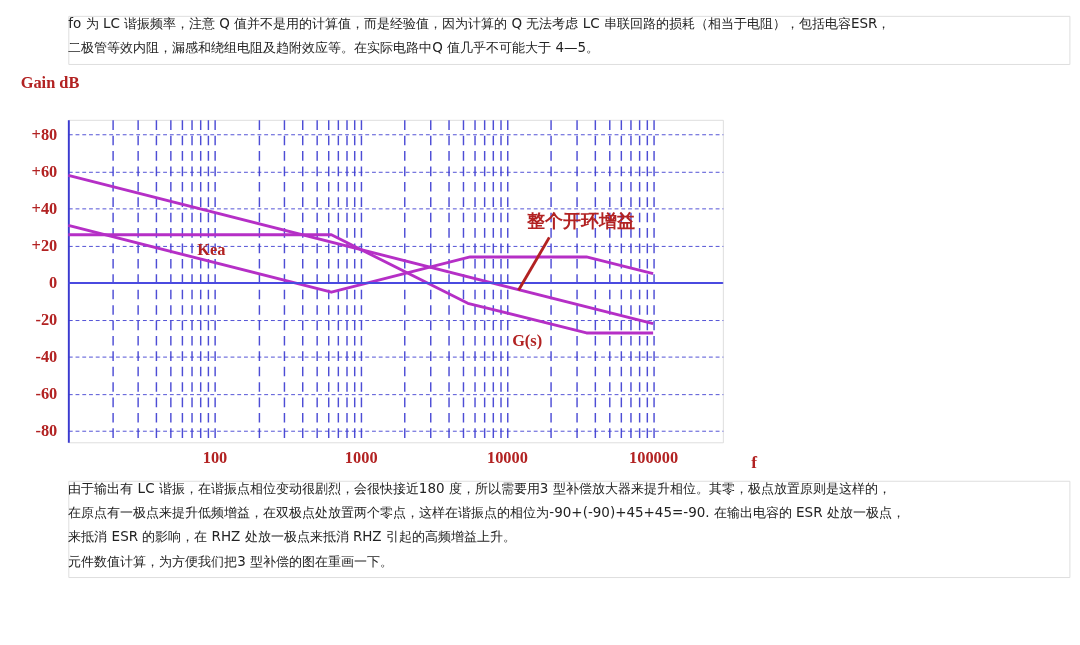 The height and width of the screenshot is (645, 1080). What do you see at coordinates (527, 341) in the screenshot?
I see `series-label: G(s)` at bounding box center [527, 341].